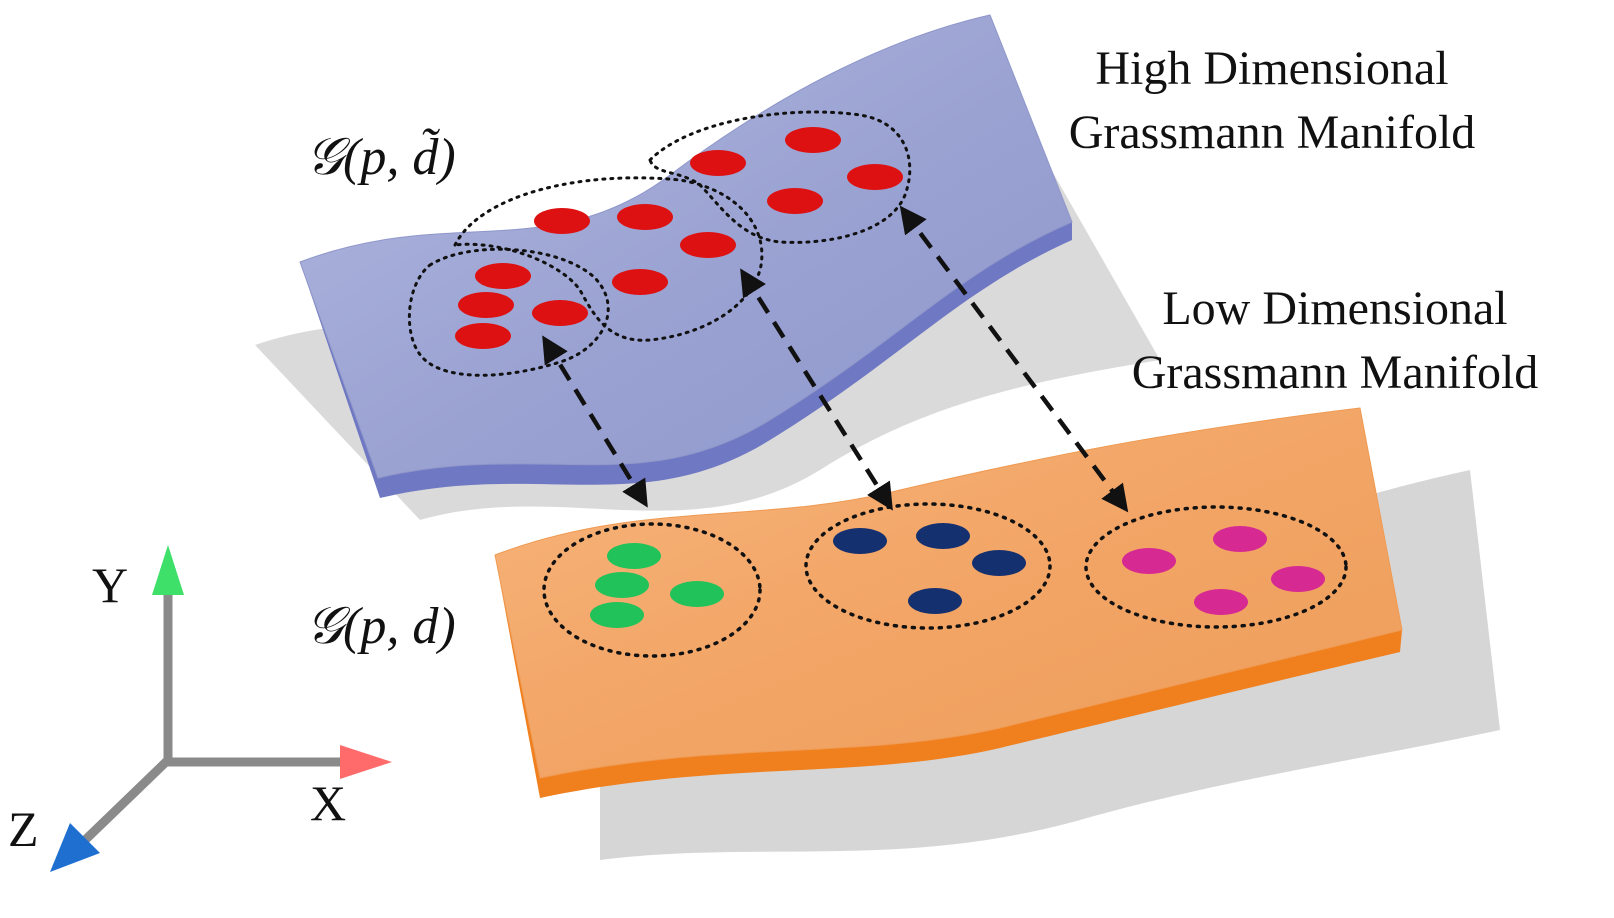 This screenshot has width=1614, height=918. I want to click on low-manifold-symbol: 𝒢(p, d), so click(381, 626).